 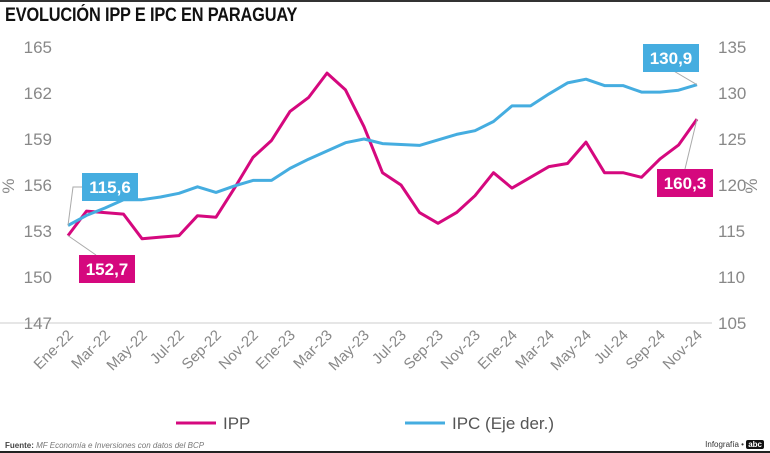 I want to click on x-tick-label: Nov-22, so click(x=239, y=350).